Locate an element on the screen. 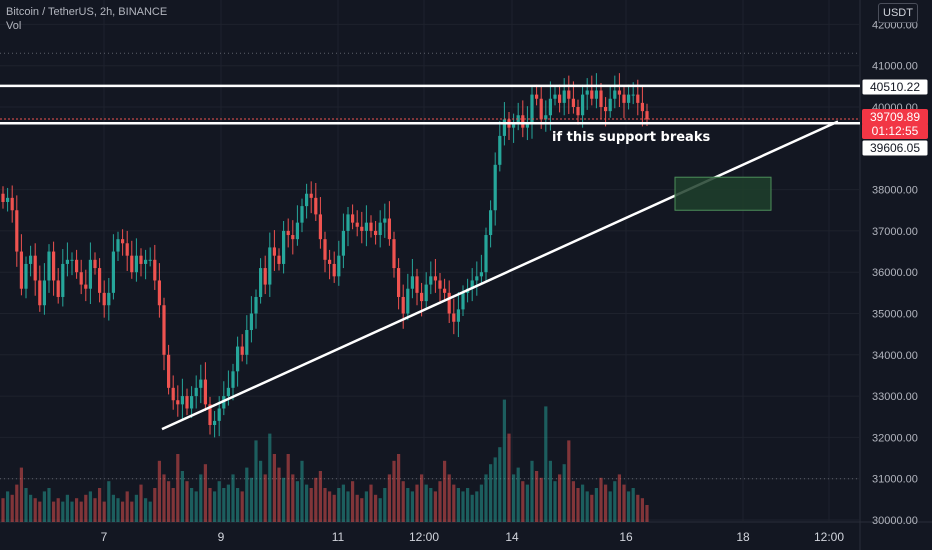  price-tick-label: 33000.00 is located at coordinates (895, 397).